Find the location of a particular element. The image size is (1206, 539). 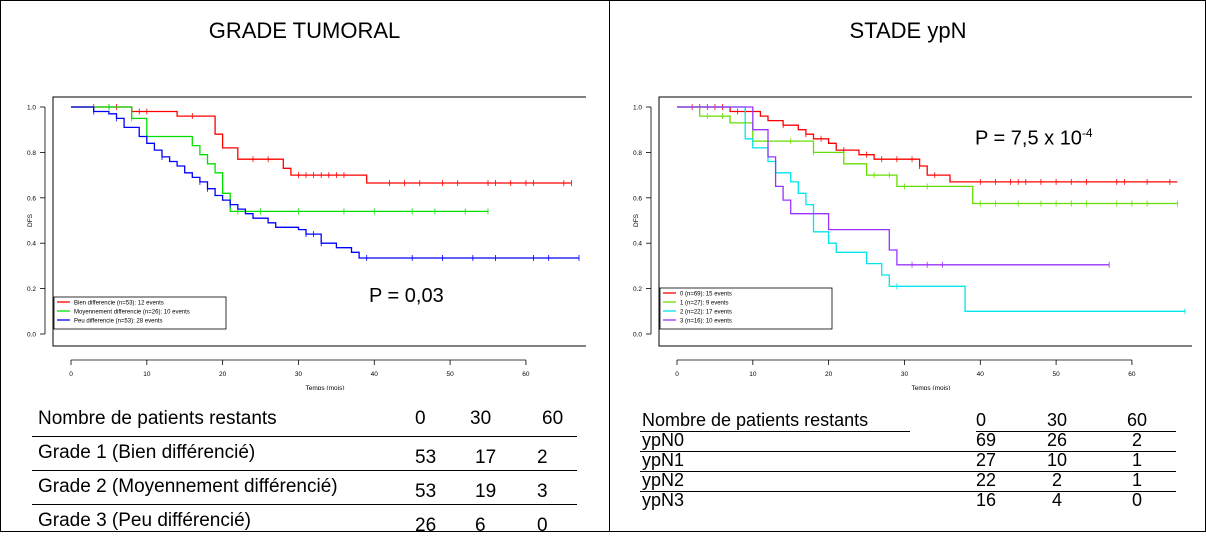

right-risk-cell: 10 is located at coordinates (1057, 460).